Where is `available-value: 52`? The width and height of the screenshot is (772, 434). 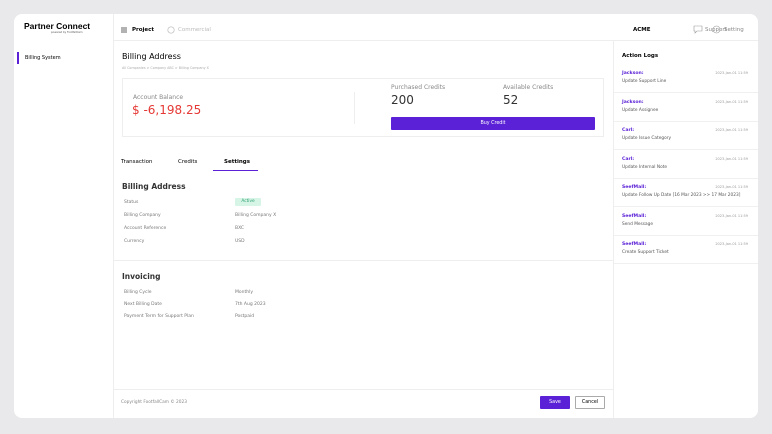 available-value: 52 is located at coordinates (511, 100).